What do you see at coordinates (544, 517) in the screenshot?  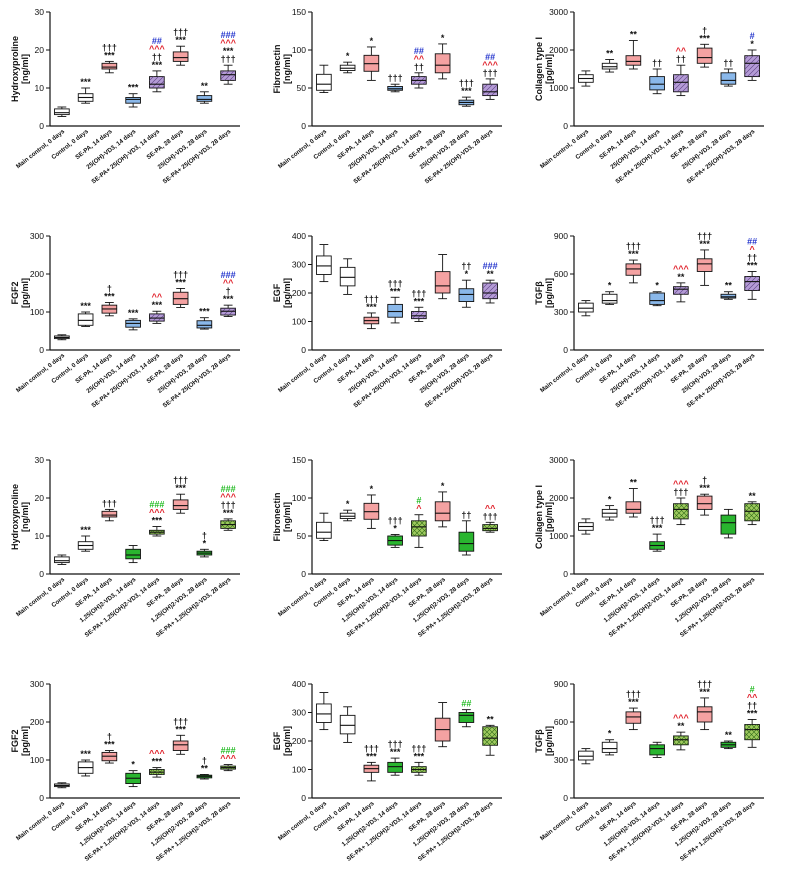 I see `y-axis-label: Collagen type I[pg/ml]` at bounding box center [544, 517].